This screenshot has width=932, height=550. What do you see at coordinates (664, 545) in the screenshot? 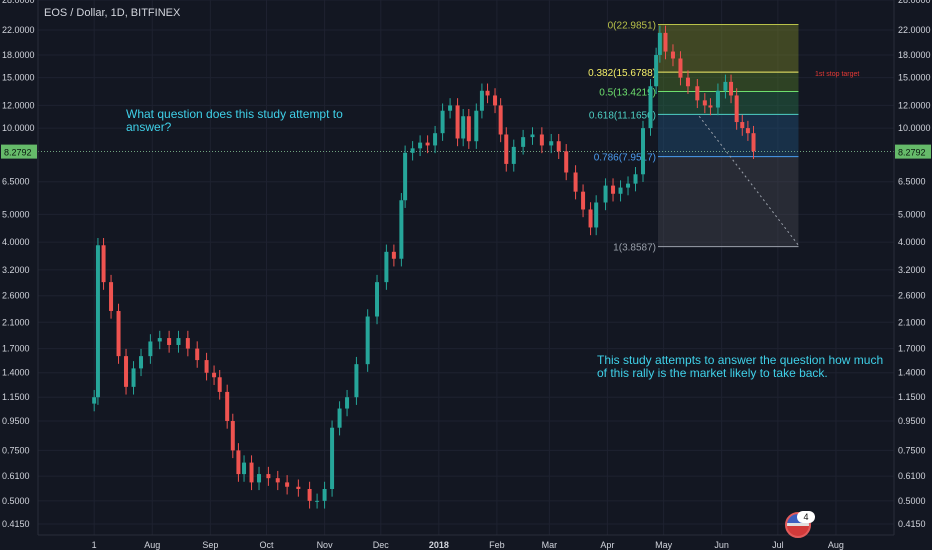
I see `x-tick-label: May` at bounding box center [664, 545].